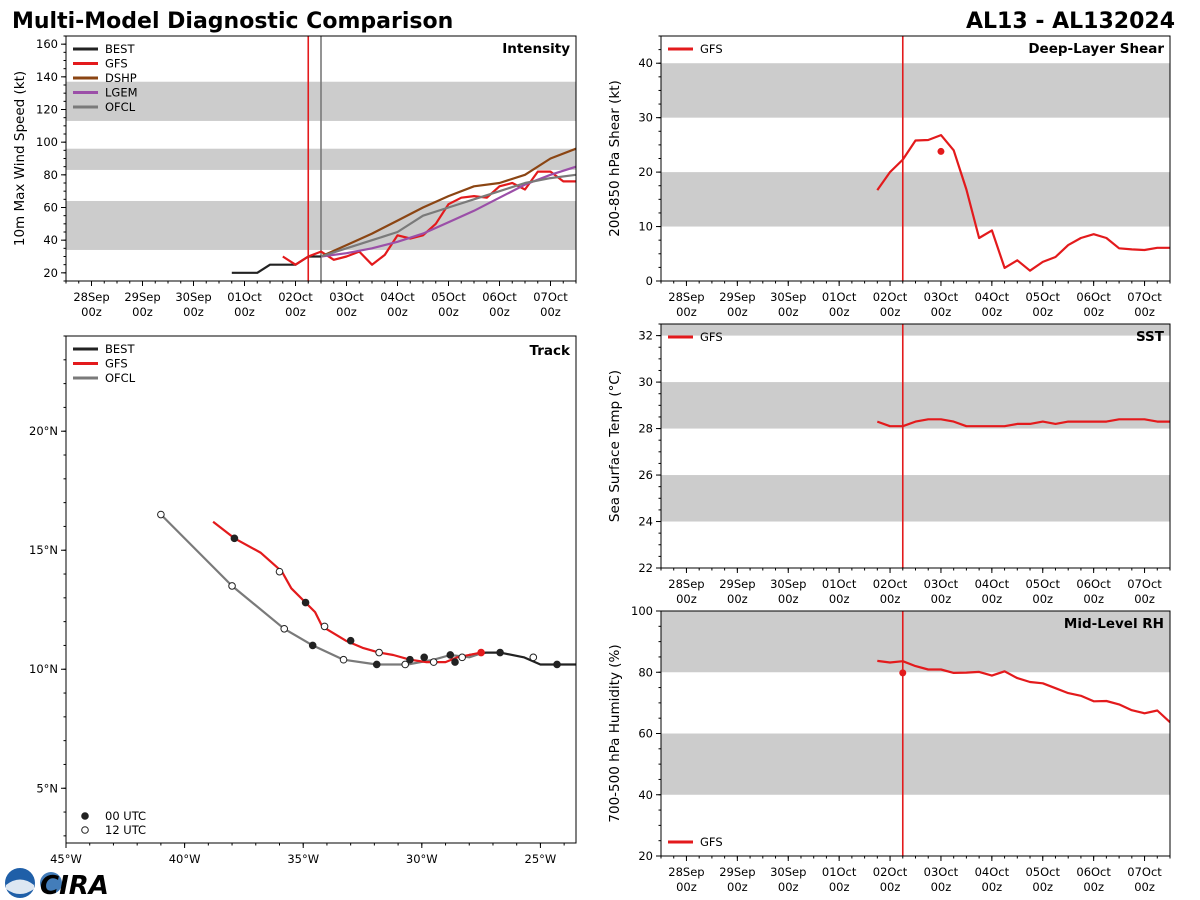  What do you see at coordinates (992, 872) in the screenshot?
I see `rh-xtick-day: 04Oct` at bounding box center [992, 872].